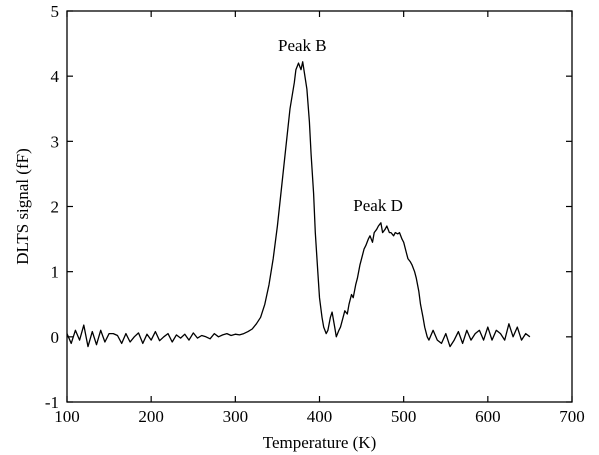 The width and height of the screenshot is (599, 455). What do you see at coordinates (55, 272) in the screenshot?
I see `y-tick-label: 1` at bounding box center [55, 272].